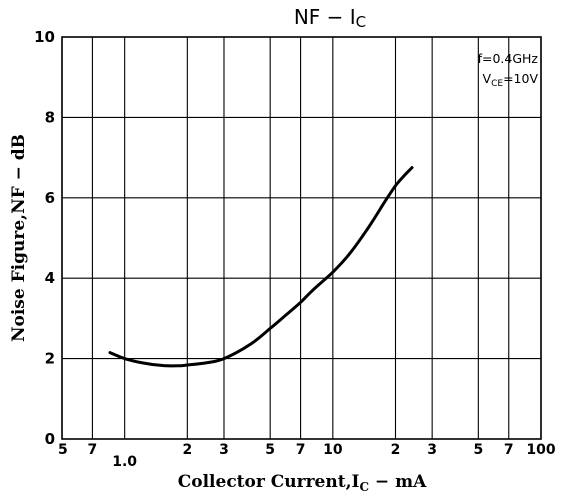 This screenshot has width=565, height=497. Describe the element at coordinates (307, 456) in the screenshot. I see `x-tick-labels: 5 7 1.0 2 3 5 7 10 2 3 5 7 100` at that location.